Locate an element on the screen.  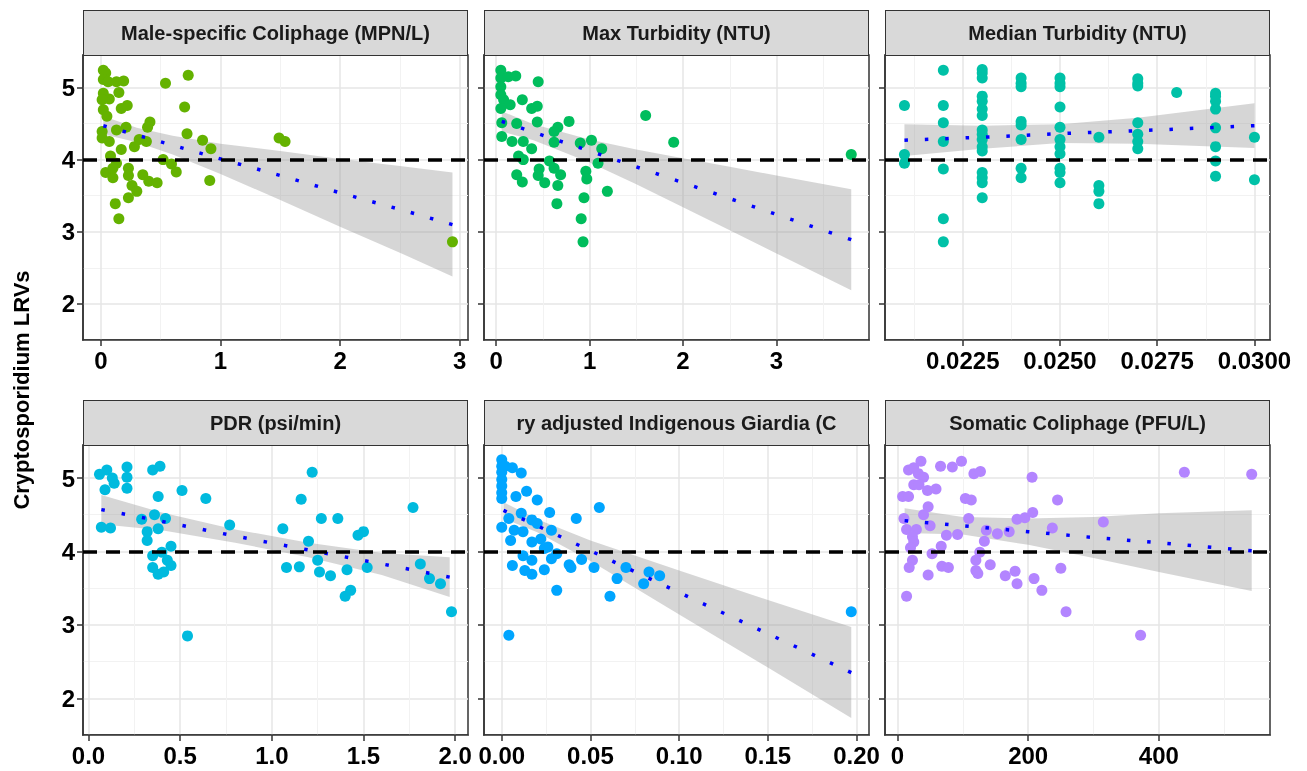
chart-title: Max Turbidity (NTU) is located at coordinates (676, 33).